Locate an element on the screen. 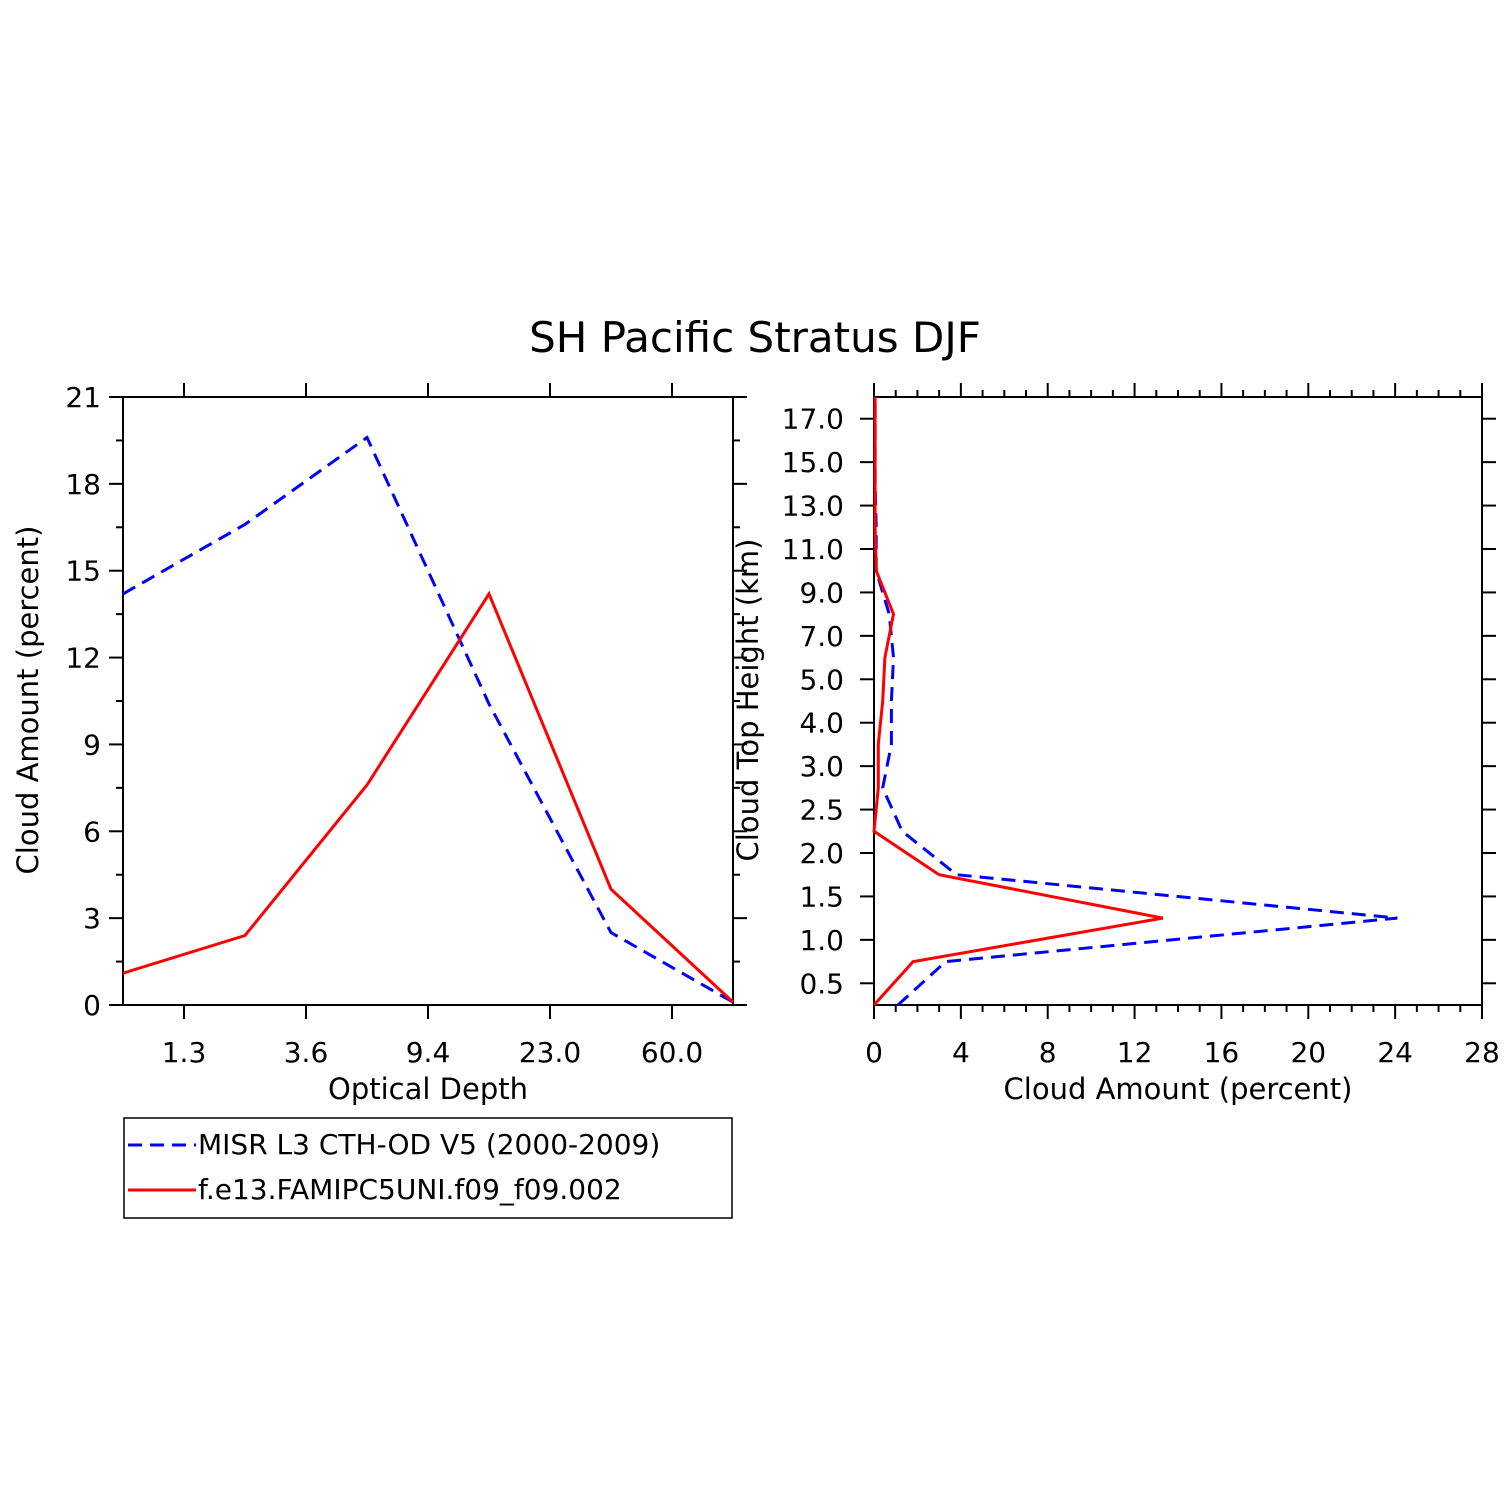 Image resolution: width=1510 pixels, height=1510 pixels. y-axis-label: Cloud Amount (percent) is located at coordinates (28, 700).